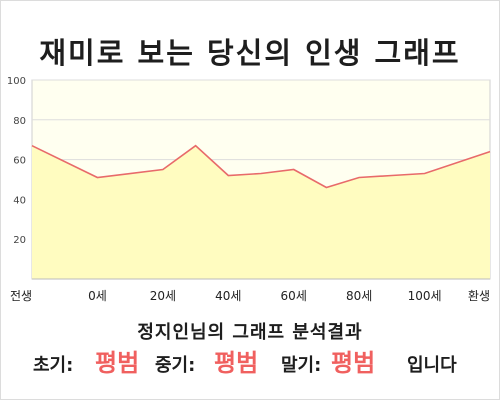 The image size is (500, 400). What do you see at coordinates (301, 365) in the screenshot?
I see `late-label: 말기:` at bounding box center [301, 365].